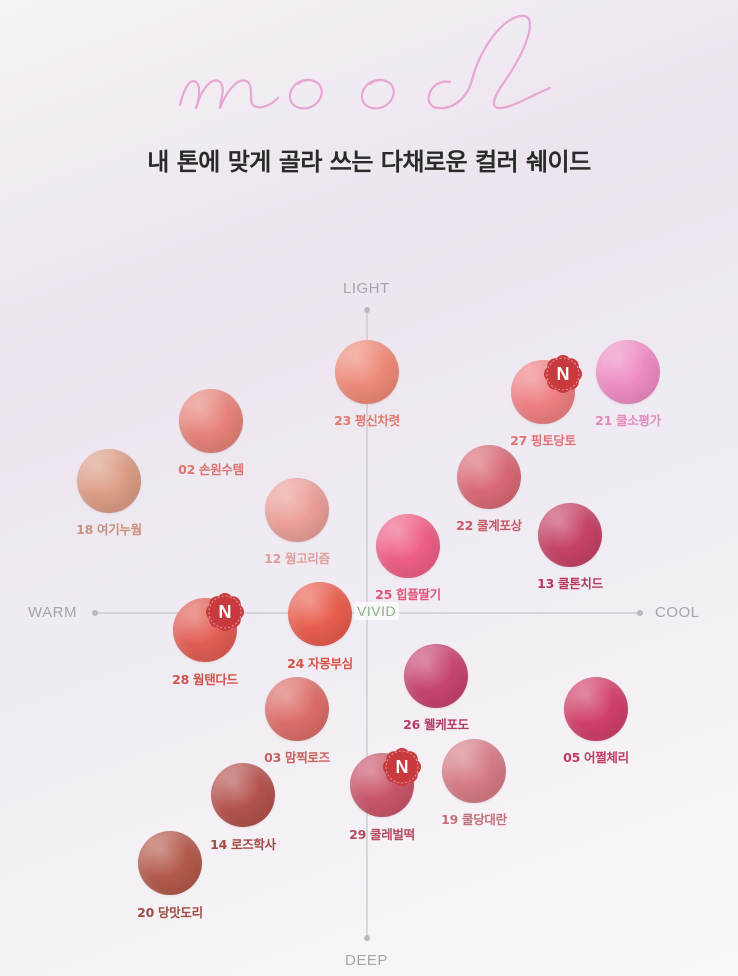  What do you see at coordinates (474, 819) in the screenshot?
I see `shade-label: 19 쿨당대란` at bounding box center [474, 819].